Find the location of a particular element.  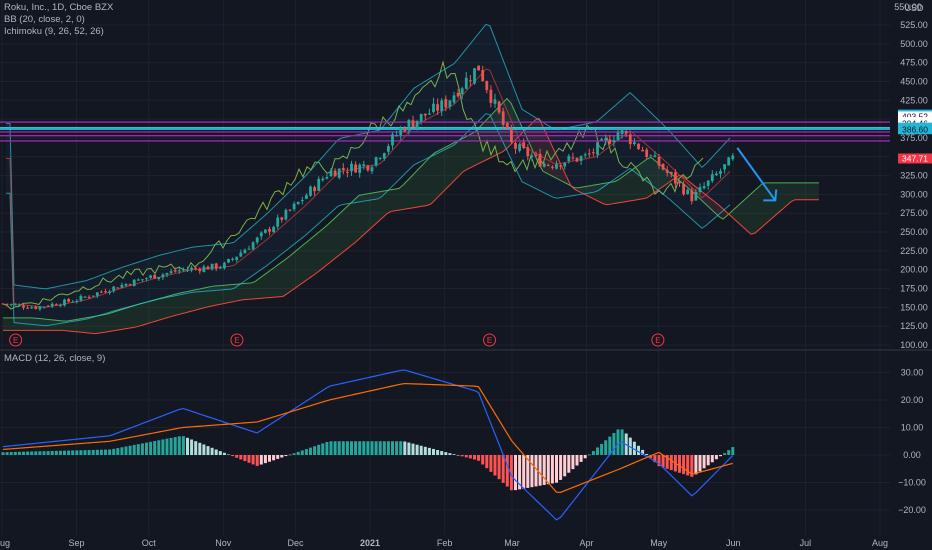

ichimoku-legend: Ichimoku (9, 26, 52, 26) is located at coordinates (54, 31).